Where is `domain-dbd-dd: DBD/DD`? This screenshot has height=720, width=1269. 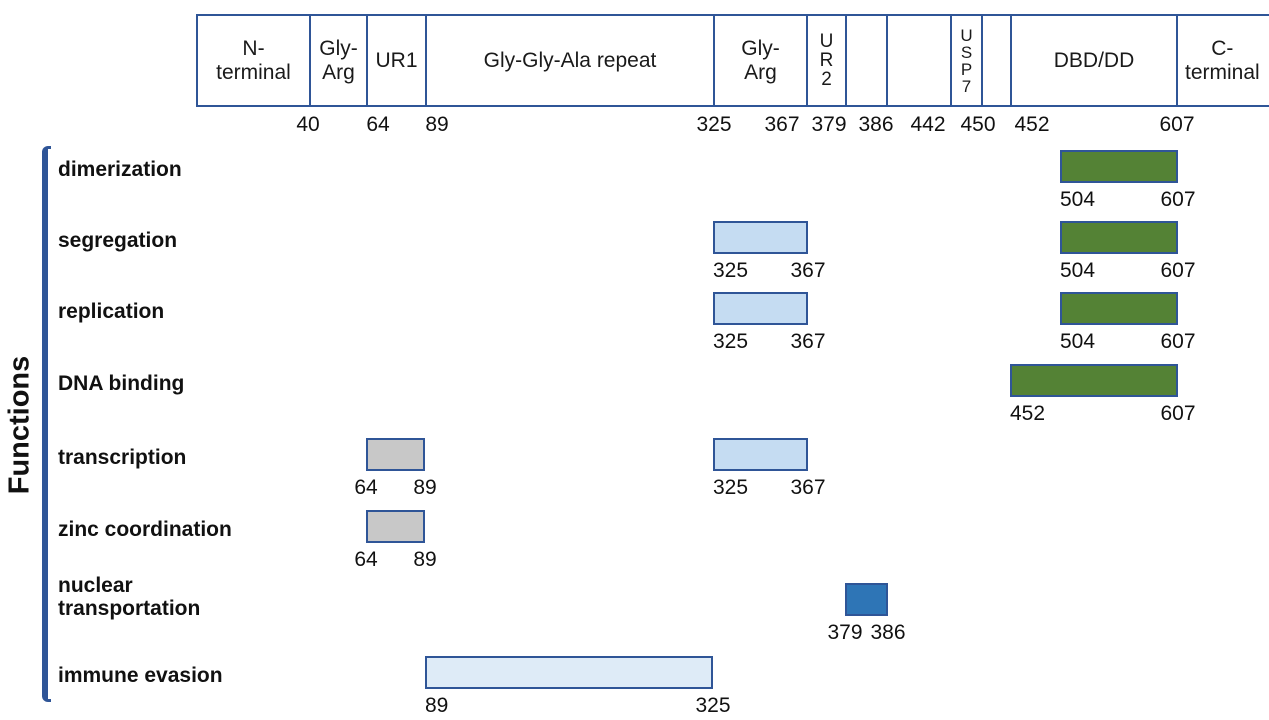
domain-dbd-dd: DBD/DD is located at coordinates (1094, 60).